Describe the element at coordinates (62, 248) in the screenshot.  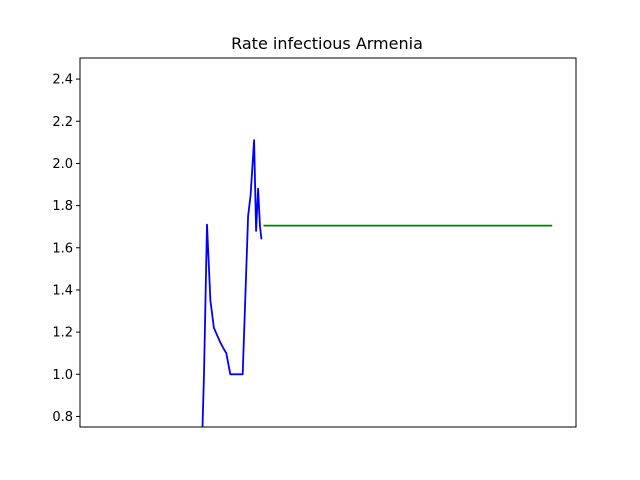
I see `y-tick-label: 1.6` at that location.